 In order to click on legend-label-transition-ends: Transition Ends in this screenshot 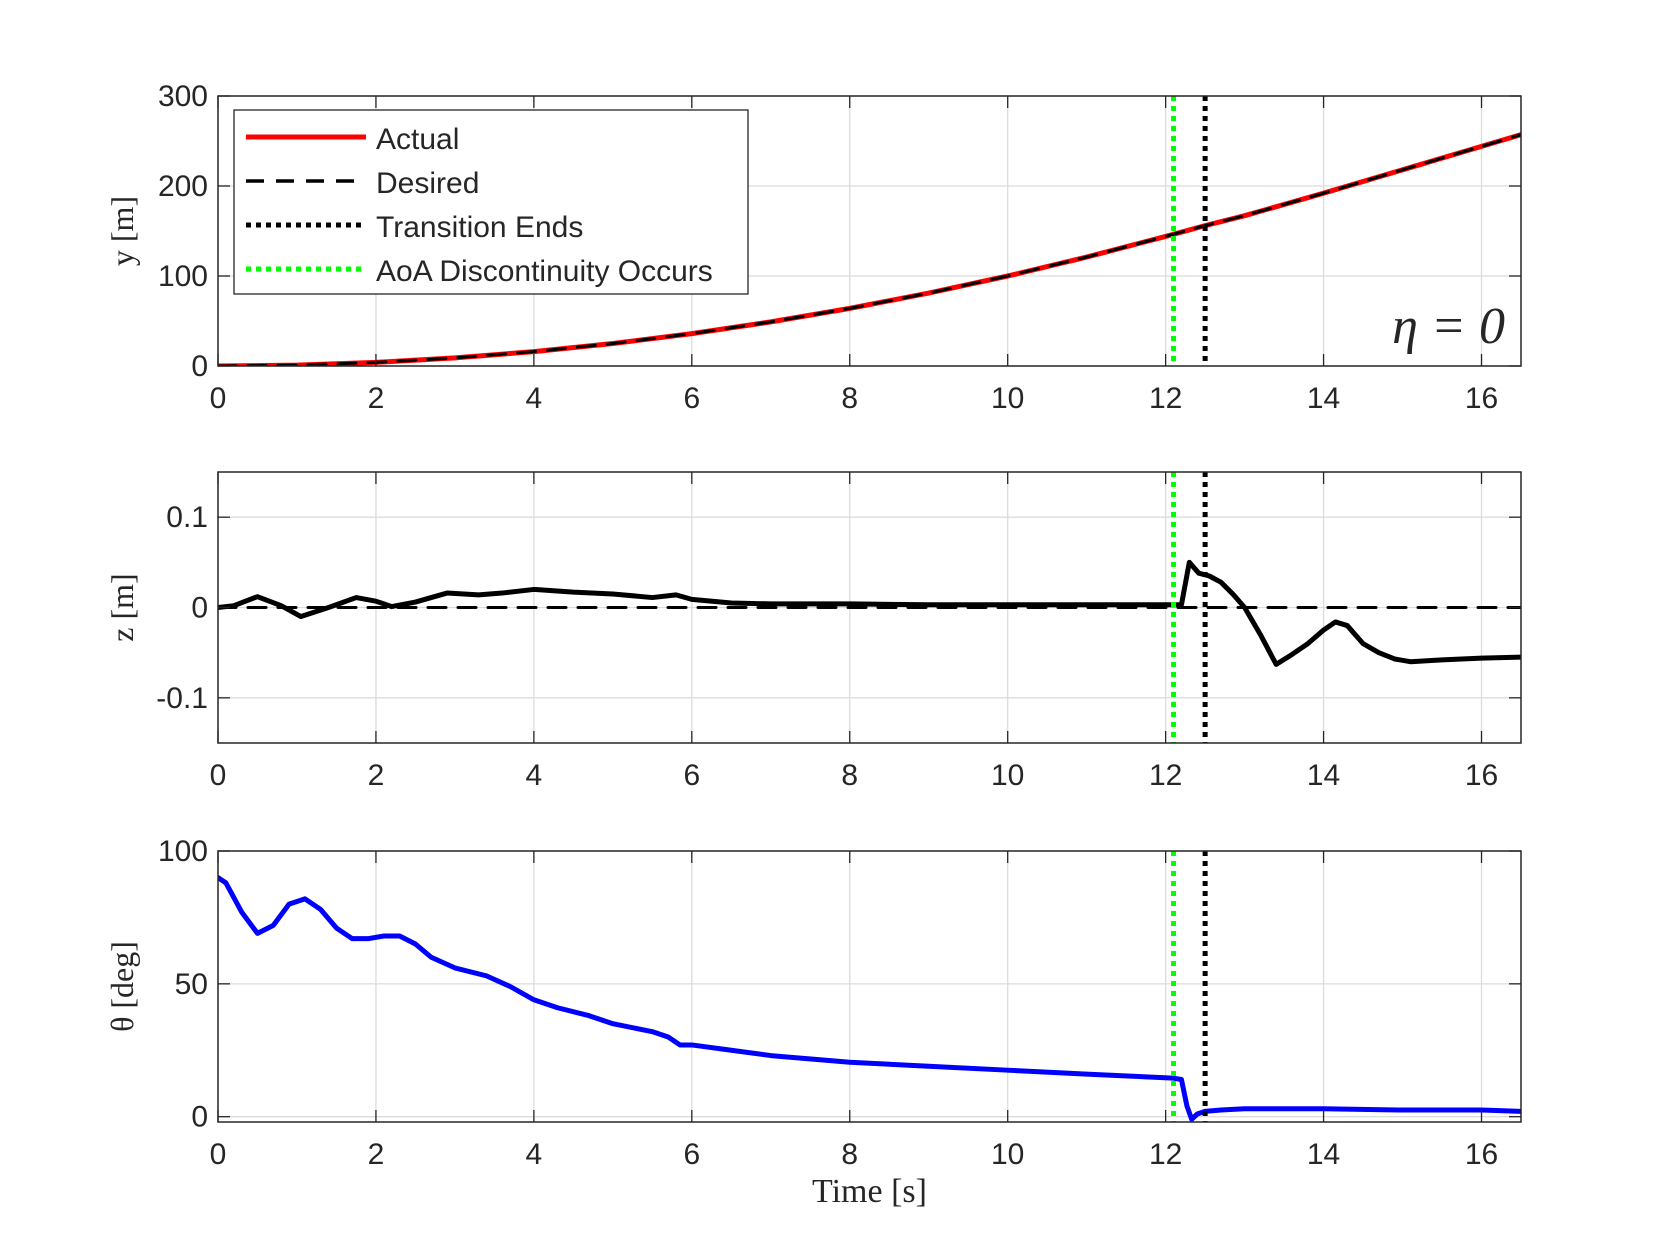, I will do `click(479, 227)`.